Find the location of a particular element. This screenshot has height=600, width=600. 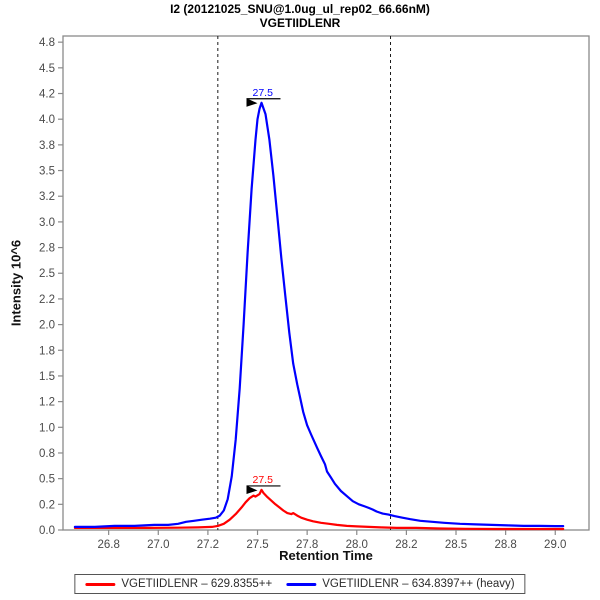

y-tick-label: 3.5 is located at coordinates (47, 172).